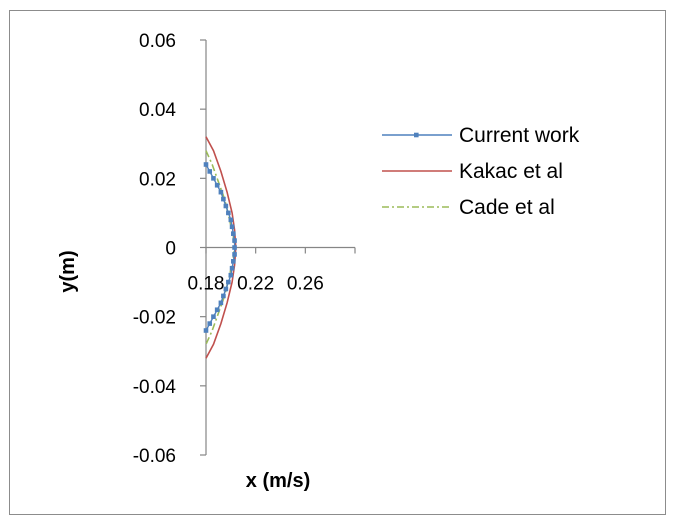 The height and width of the screenshot is (523, 675). What do you see at coordinates (155, 387) in the screenshot?
I see `y-tick-label: -0.04` at bounding box center [155, 387].